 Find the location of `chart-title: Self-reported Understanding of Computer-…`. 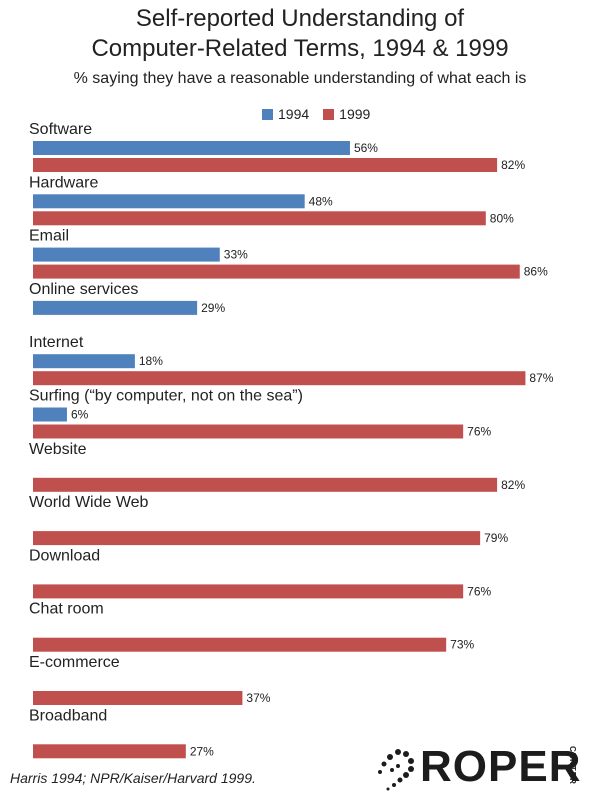

chart-title: Self-reported Understanding of Computer-… is located at coordinates (300, 34).